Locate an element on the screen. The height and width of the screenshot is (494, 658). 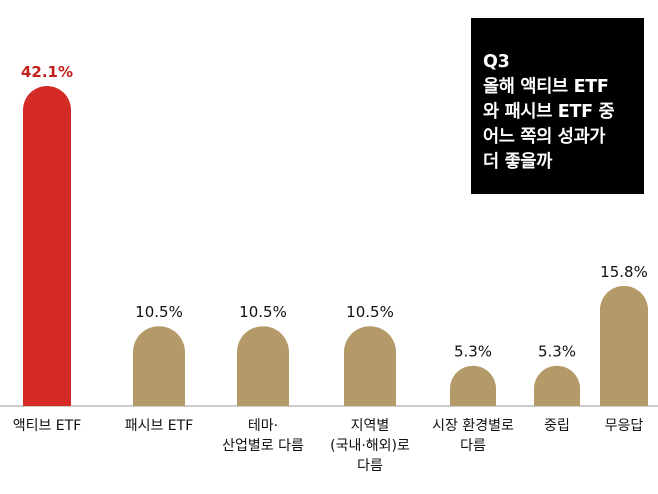
category-label-4: 시장 환경별로 다름 is located at coordinates (473, 436).